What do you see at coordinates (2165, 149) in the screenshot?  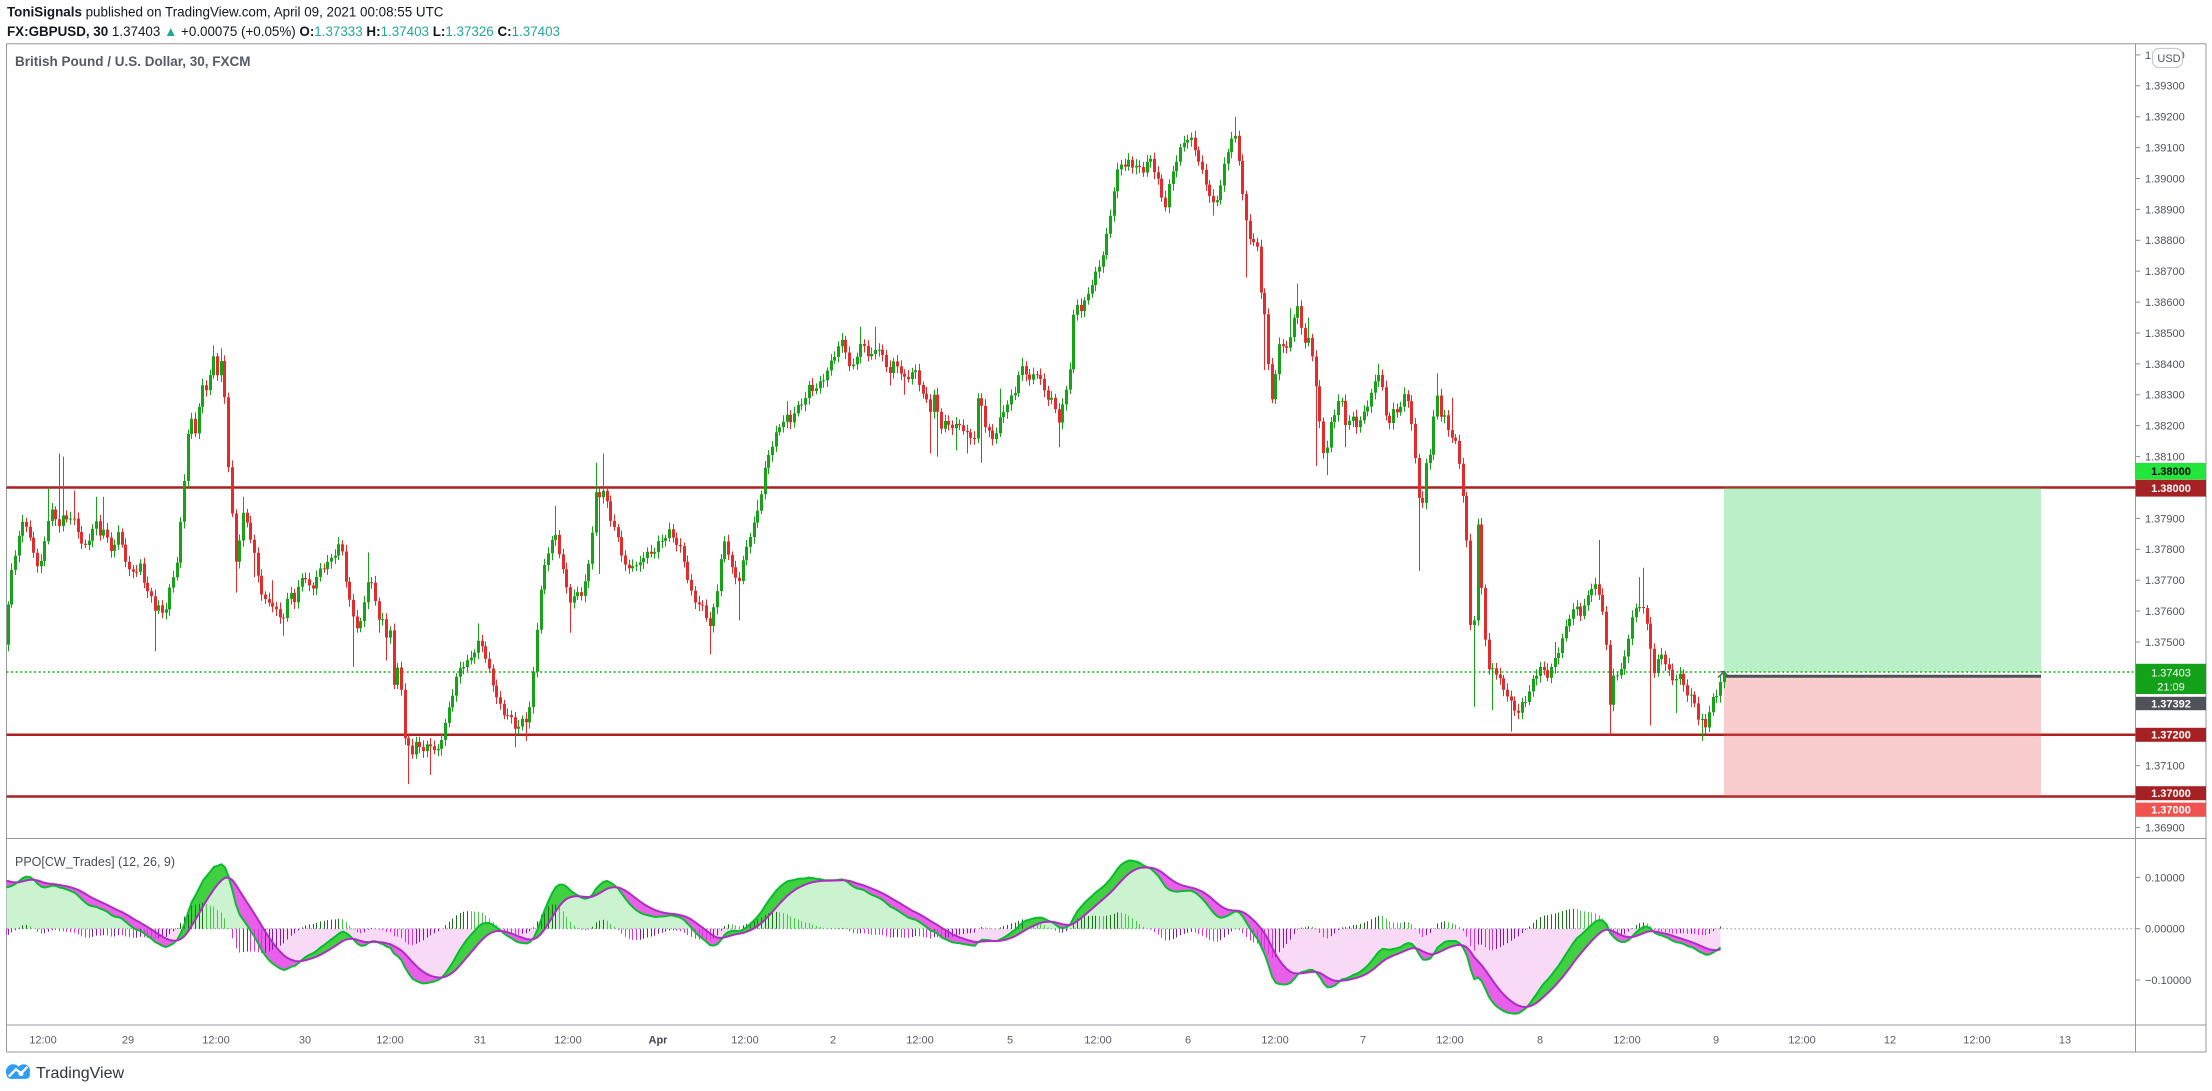 I see `svg-text: 1.39100` at bounding box center [2165, 149].